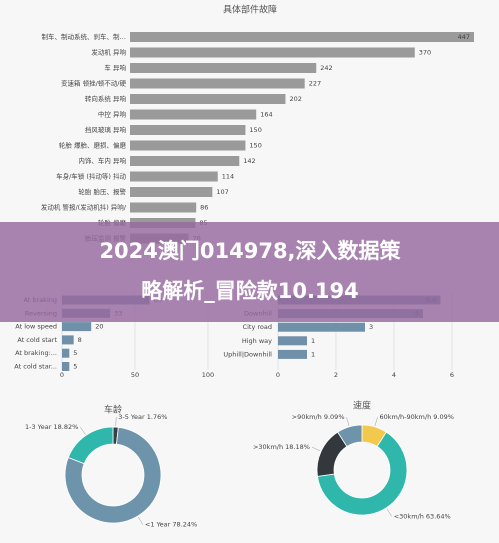  What do you see at coordinates (171, 525) in the screenshot?
I see `slice-label: <1 Year 78.24%` at bounding box center [171, 525].